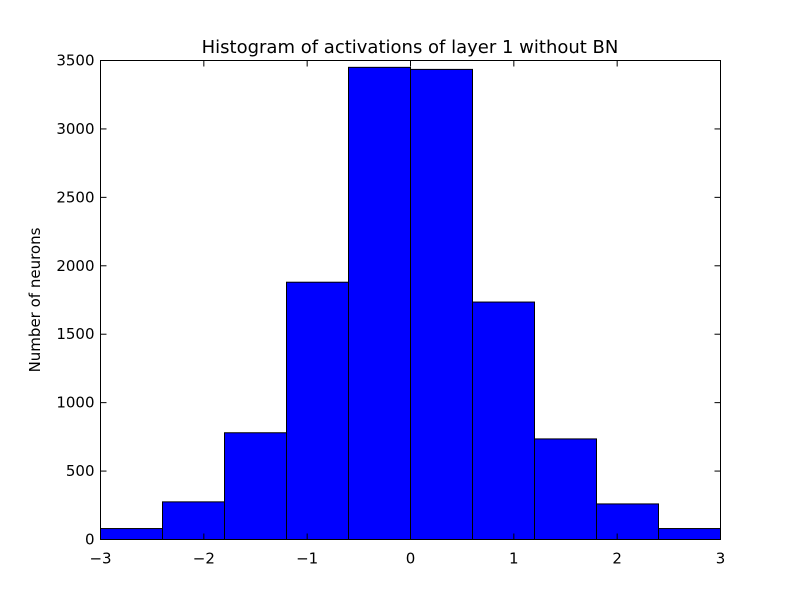 The height and width of the screenshot is (600, 800). Describe the element at coordinates (721, 559) in the screenshot. I see `x-tick-label: 3` at that location.